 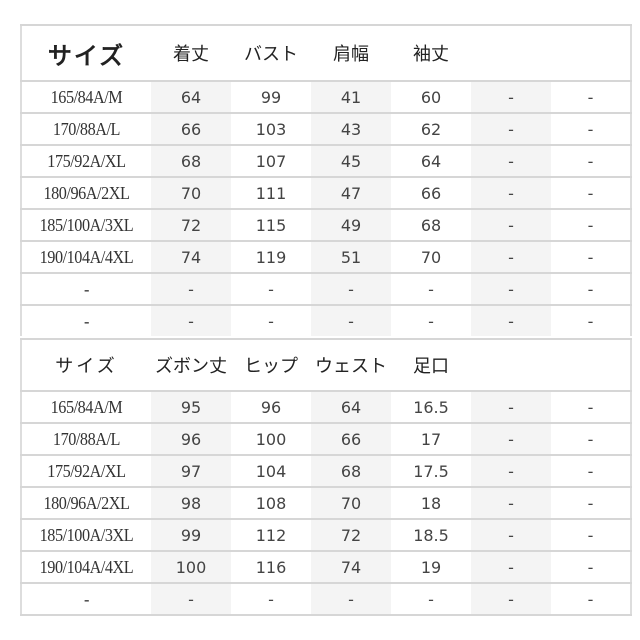 What do you see at coordinates (191, 256) in the screenshot?
I see `measurement-cell: 74` at bounding box center [191, 256].